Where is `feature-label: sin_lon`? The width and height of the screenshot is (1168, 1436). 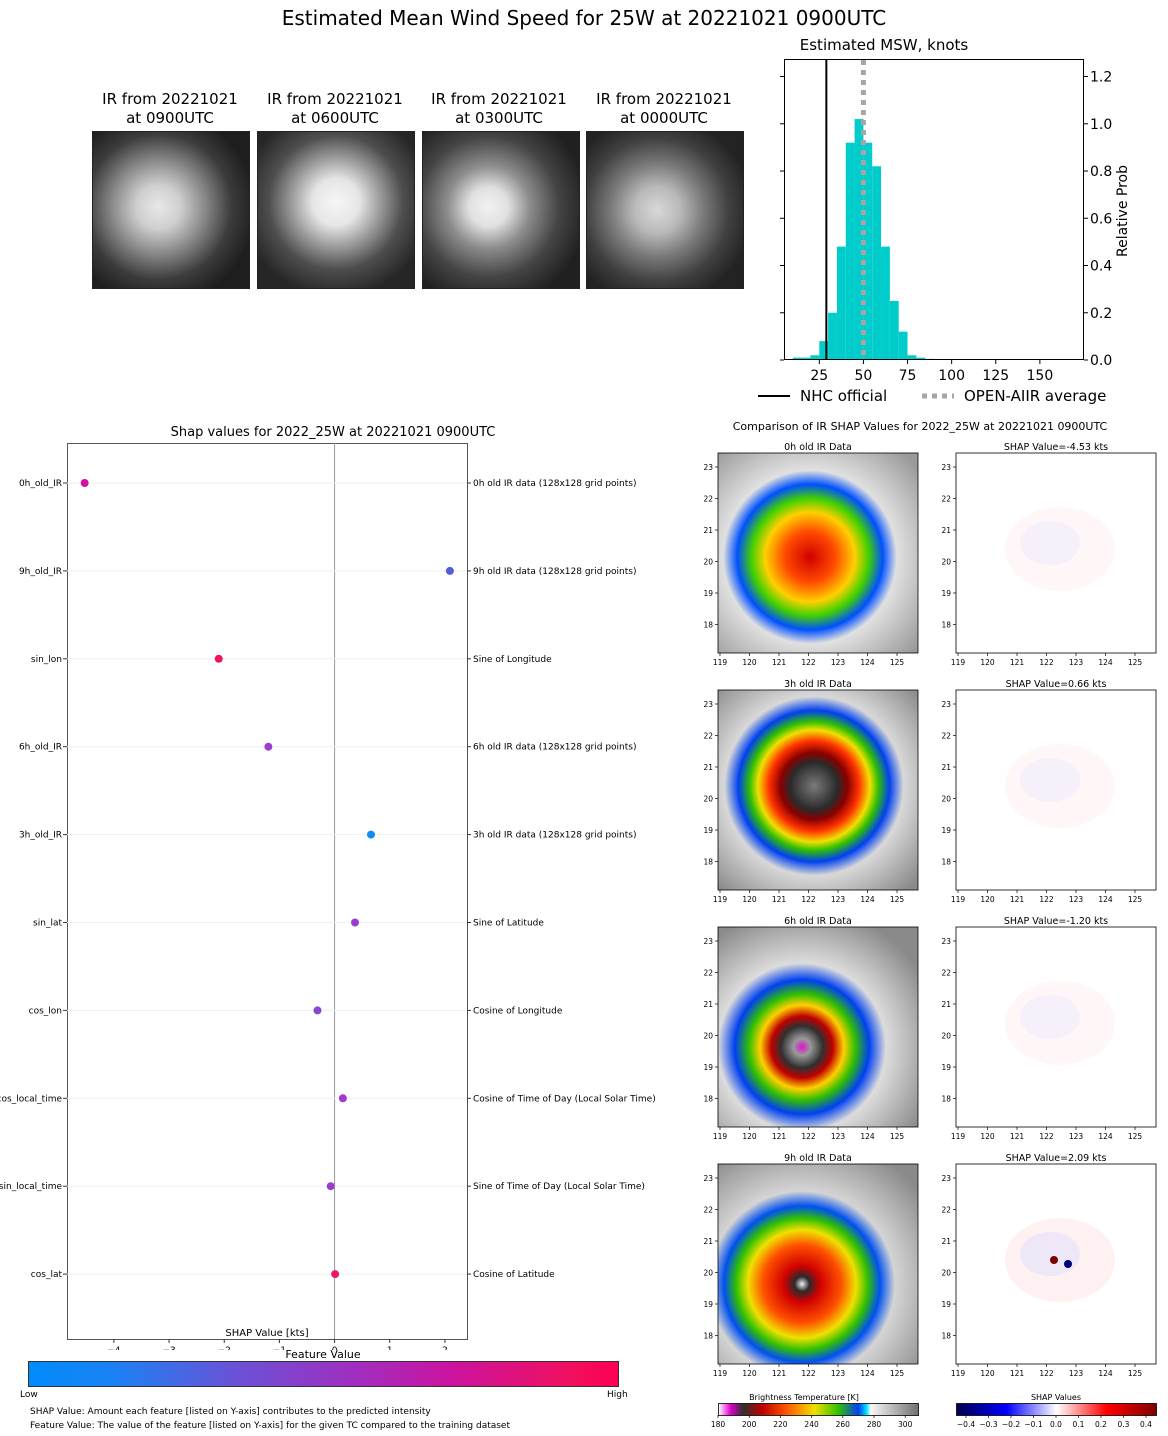
feature-label: sin_lon is located at coordinates (46, 660).